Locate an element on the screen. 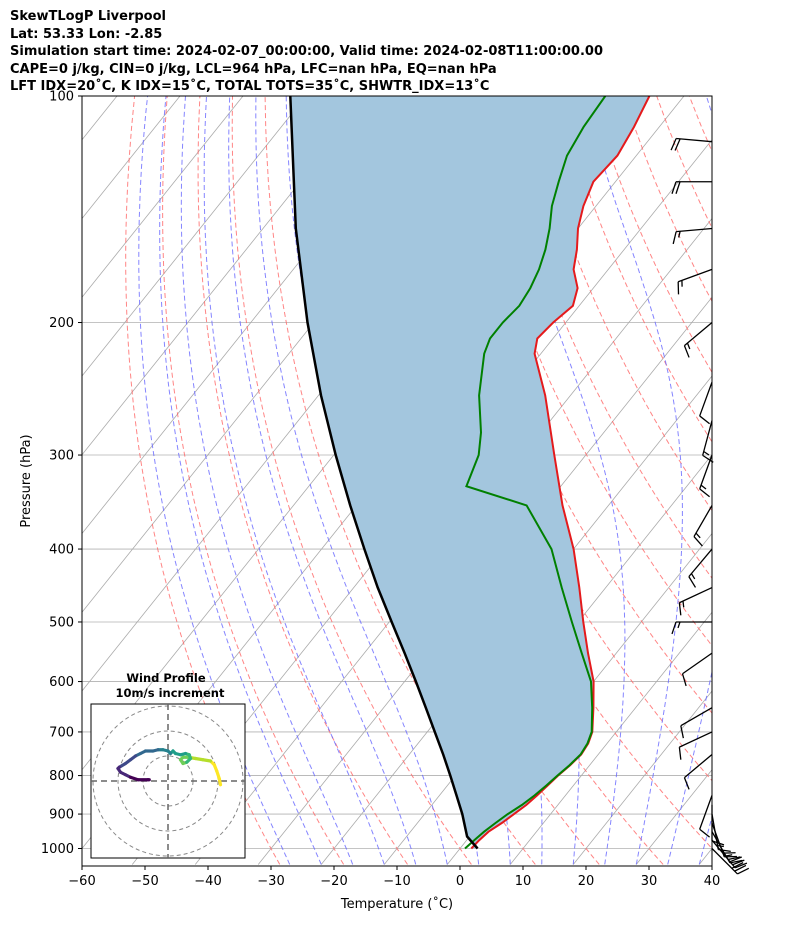 This screenshot has height=937, width=794. y-tick-label: 600 is located at coordinates (61, 682).